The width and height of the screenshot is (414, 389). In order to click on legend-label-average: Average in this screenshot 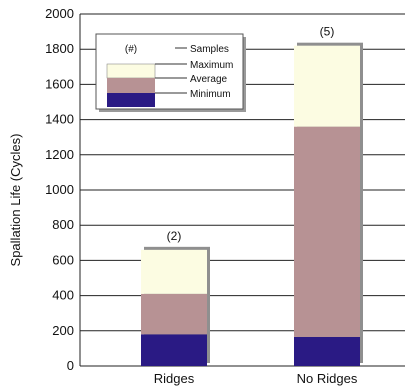, I will do `click(209, 79)`.